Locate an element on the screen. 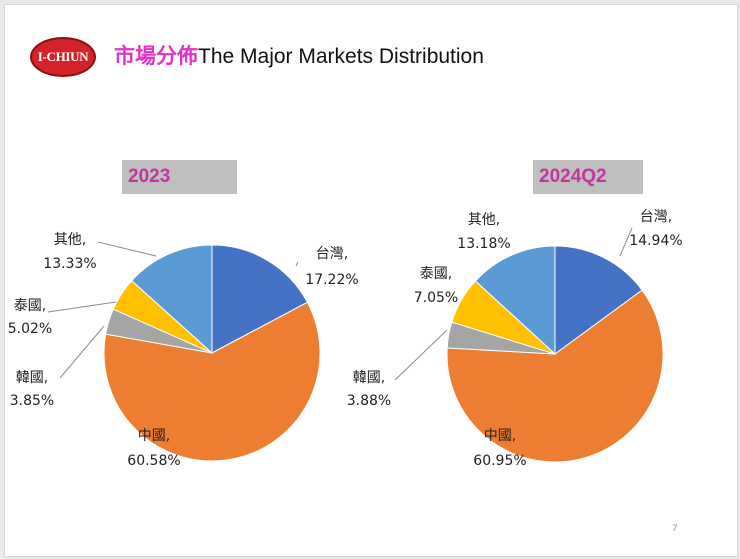 Image resolution: width=740 pixels, height=559 pixels. slice-value-others: 13.33% is located at coordinates (69, 264).